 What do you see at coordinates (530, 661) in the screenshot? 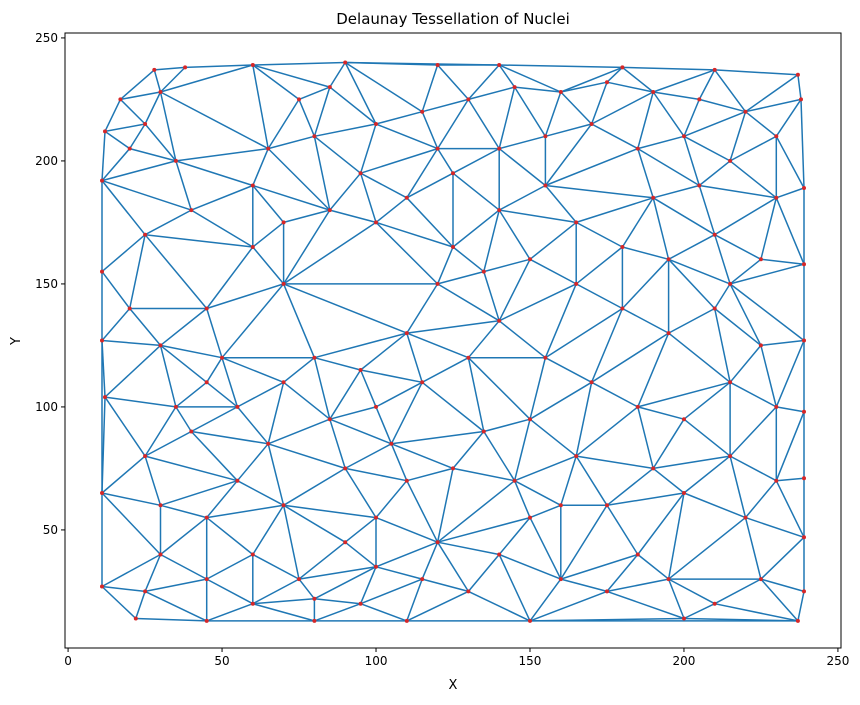
I see `x-tick-label: 150` at bounding box center [530, 661].